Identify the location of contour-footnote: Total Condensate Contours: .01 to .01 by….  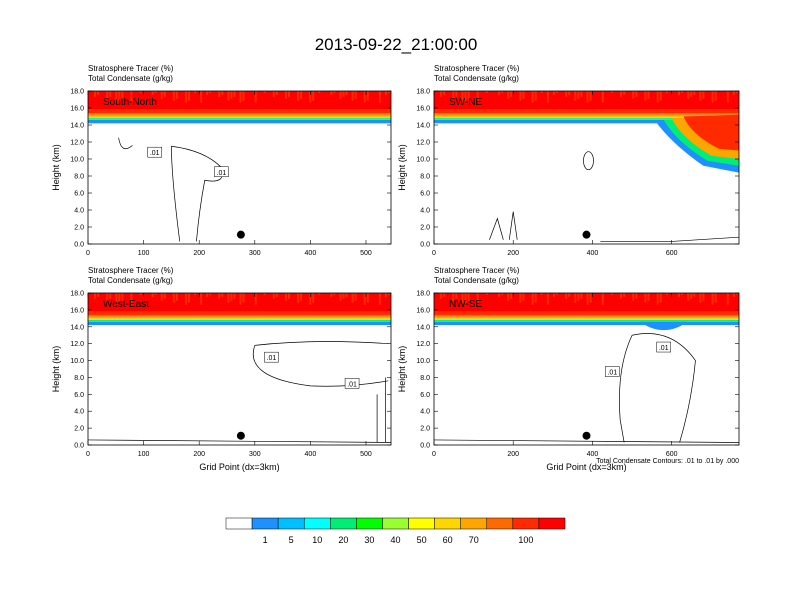
(667, 461).